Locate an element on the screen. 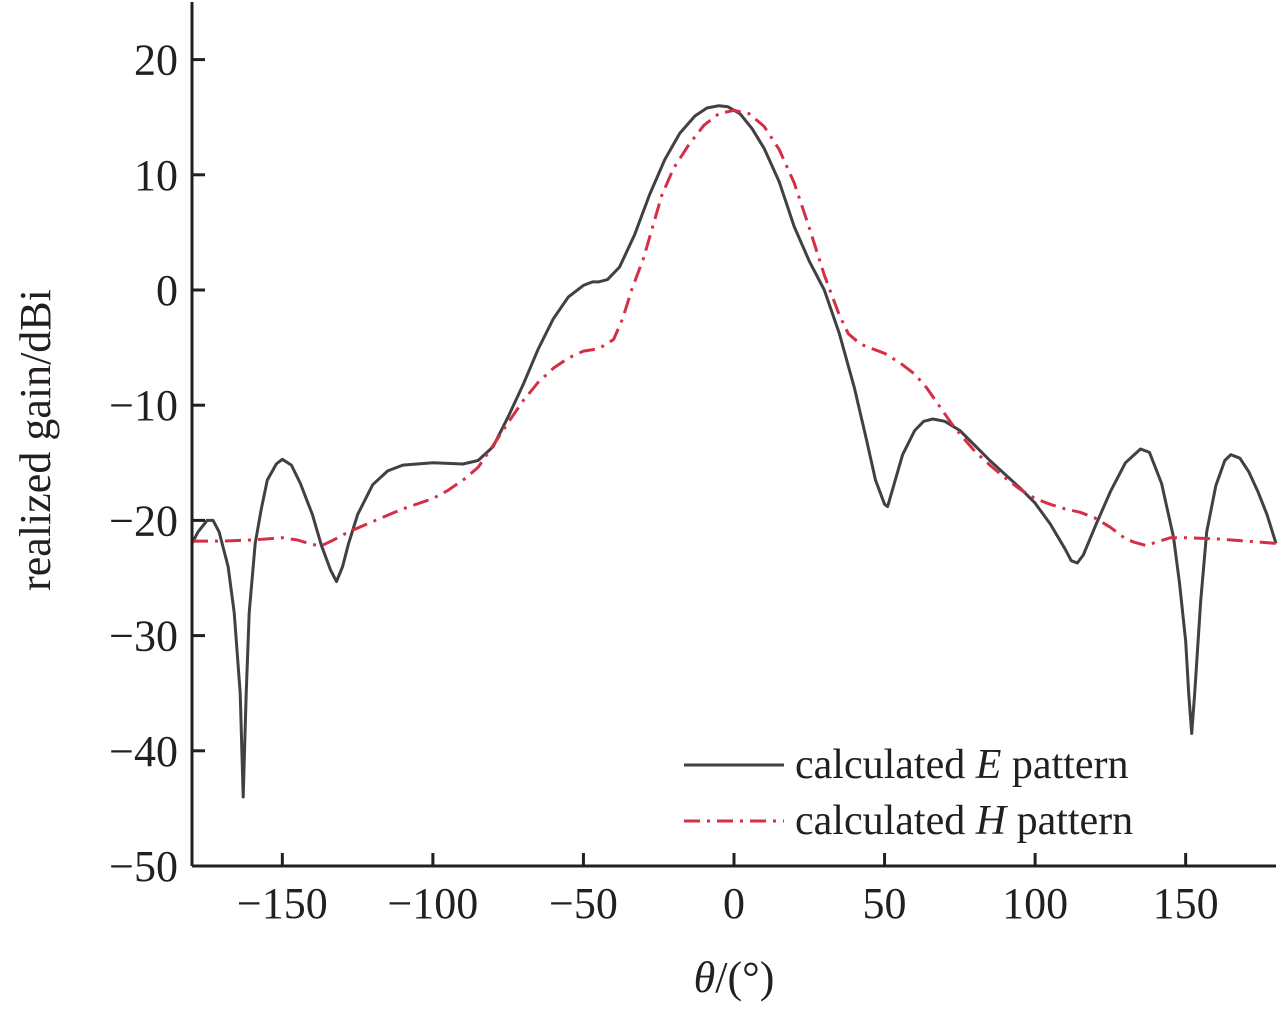 The image size is (1280, 1010). y-tick-label: 10 is located at coordinates (156, 175).